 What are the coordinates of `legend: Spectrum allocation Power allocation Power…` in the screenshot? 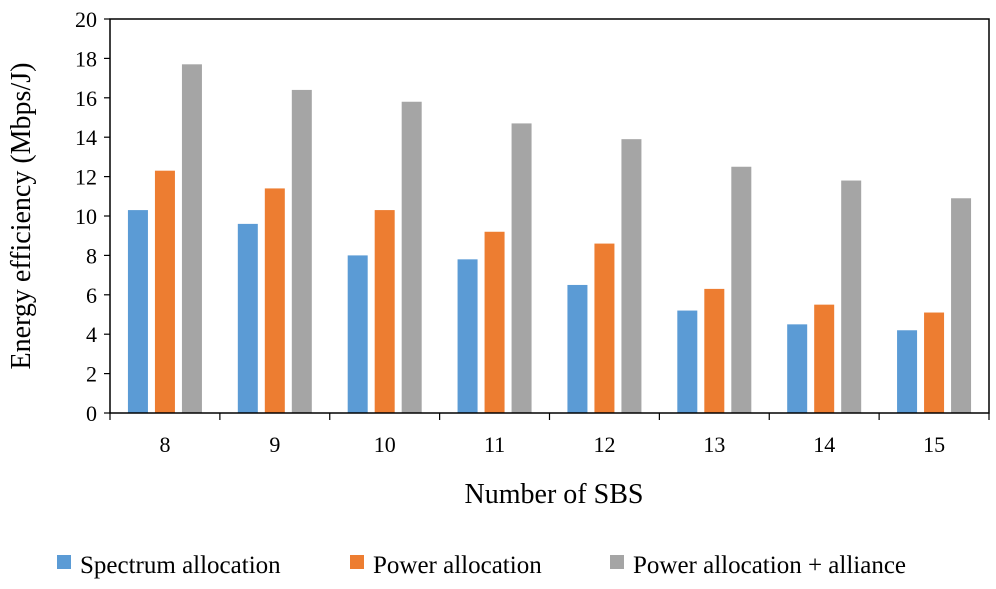 It's located at (481, 565).